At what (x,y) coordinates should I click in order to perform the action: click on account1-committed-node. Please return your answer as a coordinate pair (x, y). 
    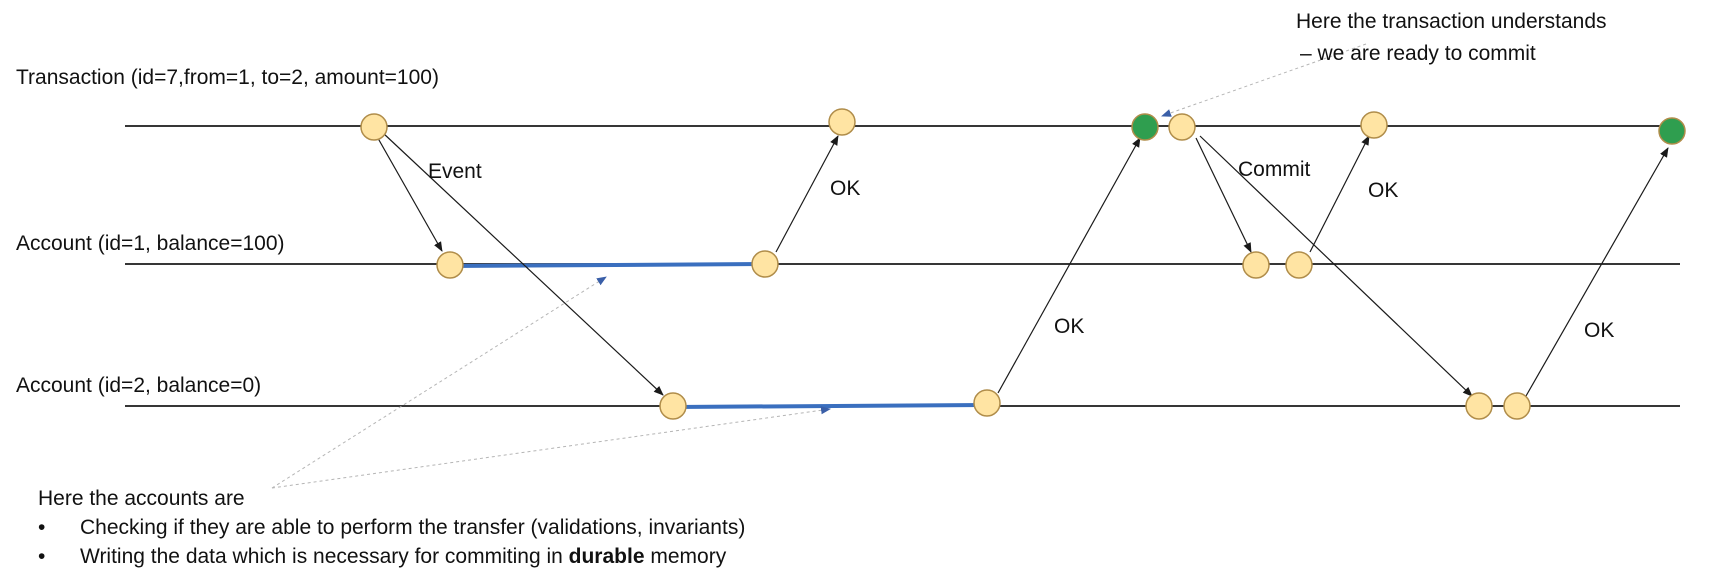
    Looking at the image, I should click on (1299, 265).